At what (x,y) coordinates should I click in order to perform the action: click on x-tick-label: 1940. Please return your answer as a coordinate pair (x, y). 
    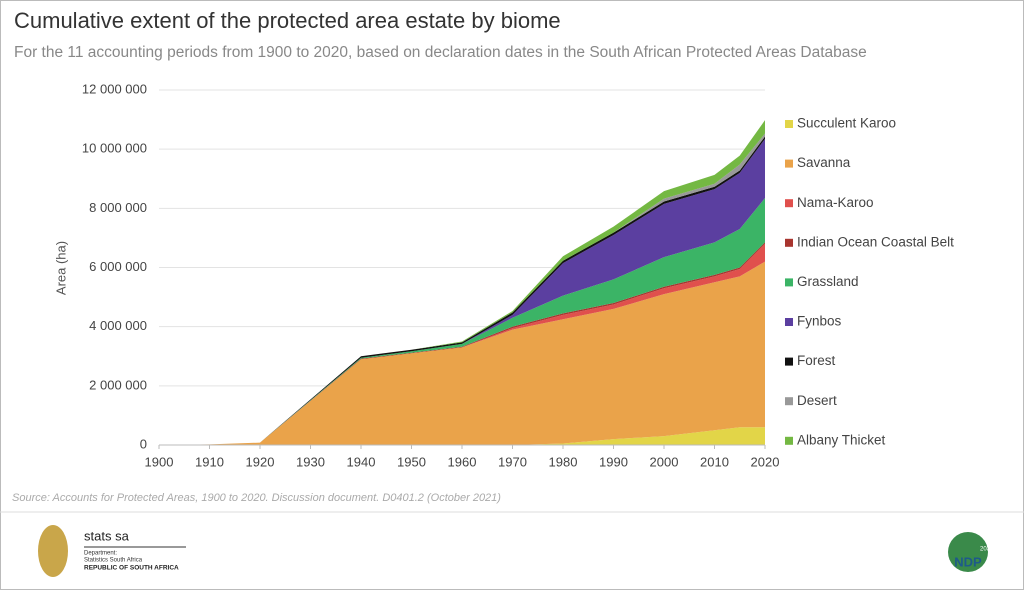
    Looking at the image, I should click on (361, 461).